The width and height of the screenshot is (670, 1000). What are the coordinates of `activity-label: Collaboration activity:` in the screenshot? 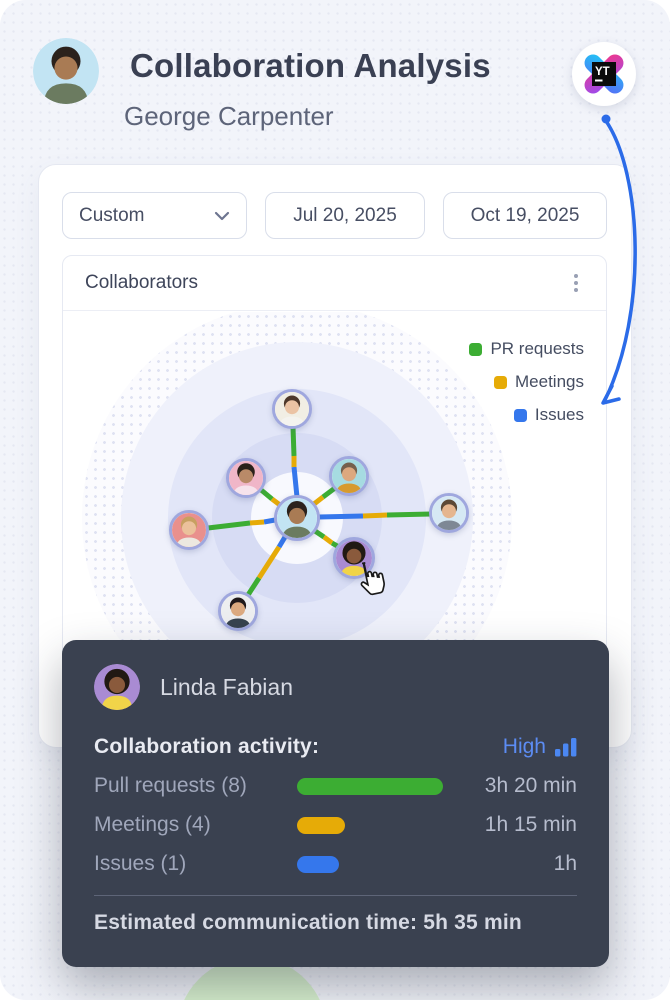 It's located at (207, 746).